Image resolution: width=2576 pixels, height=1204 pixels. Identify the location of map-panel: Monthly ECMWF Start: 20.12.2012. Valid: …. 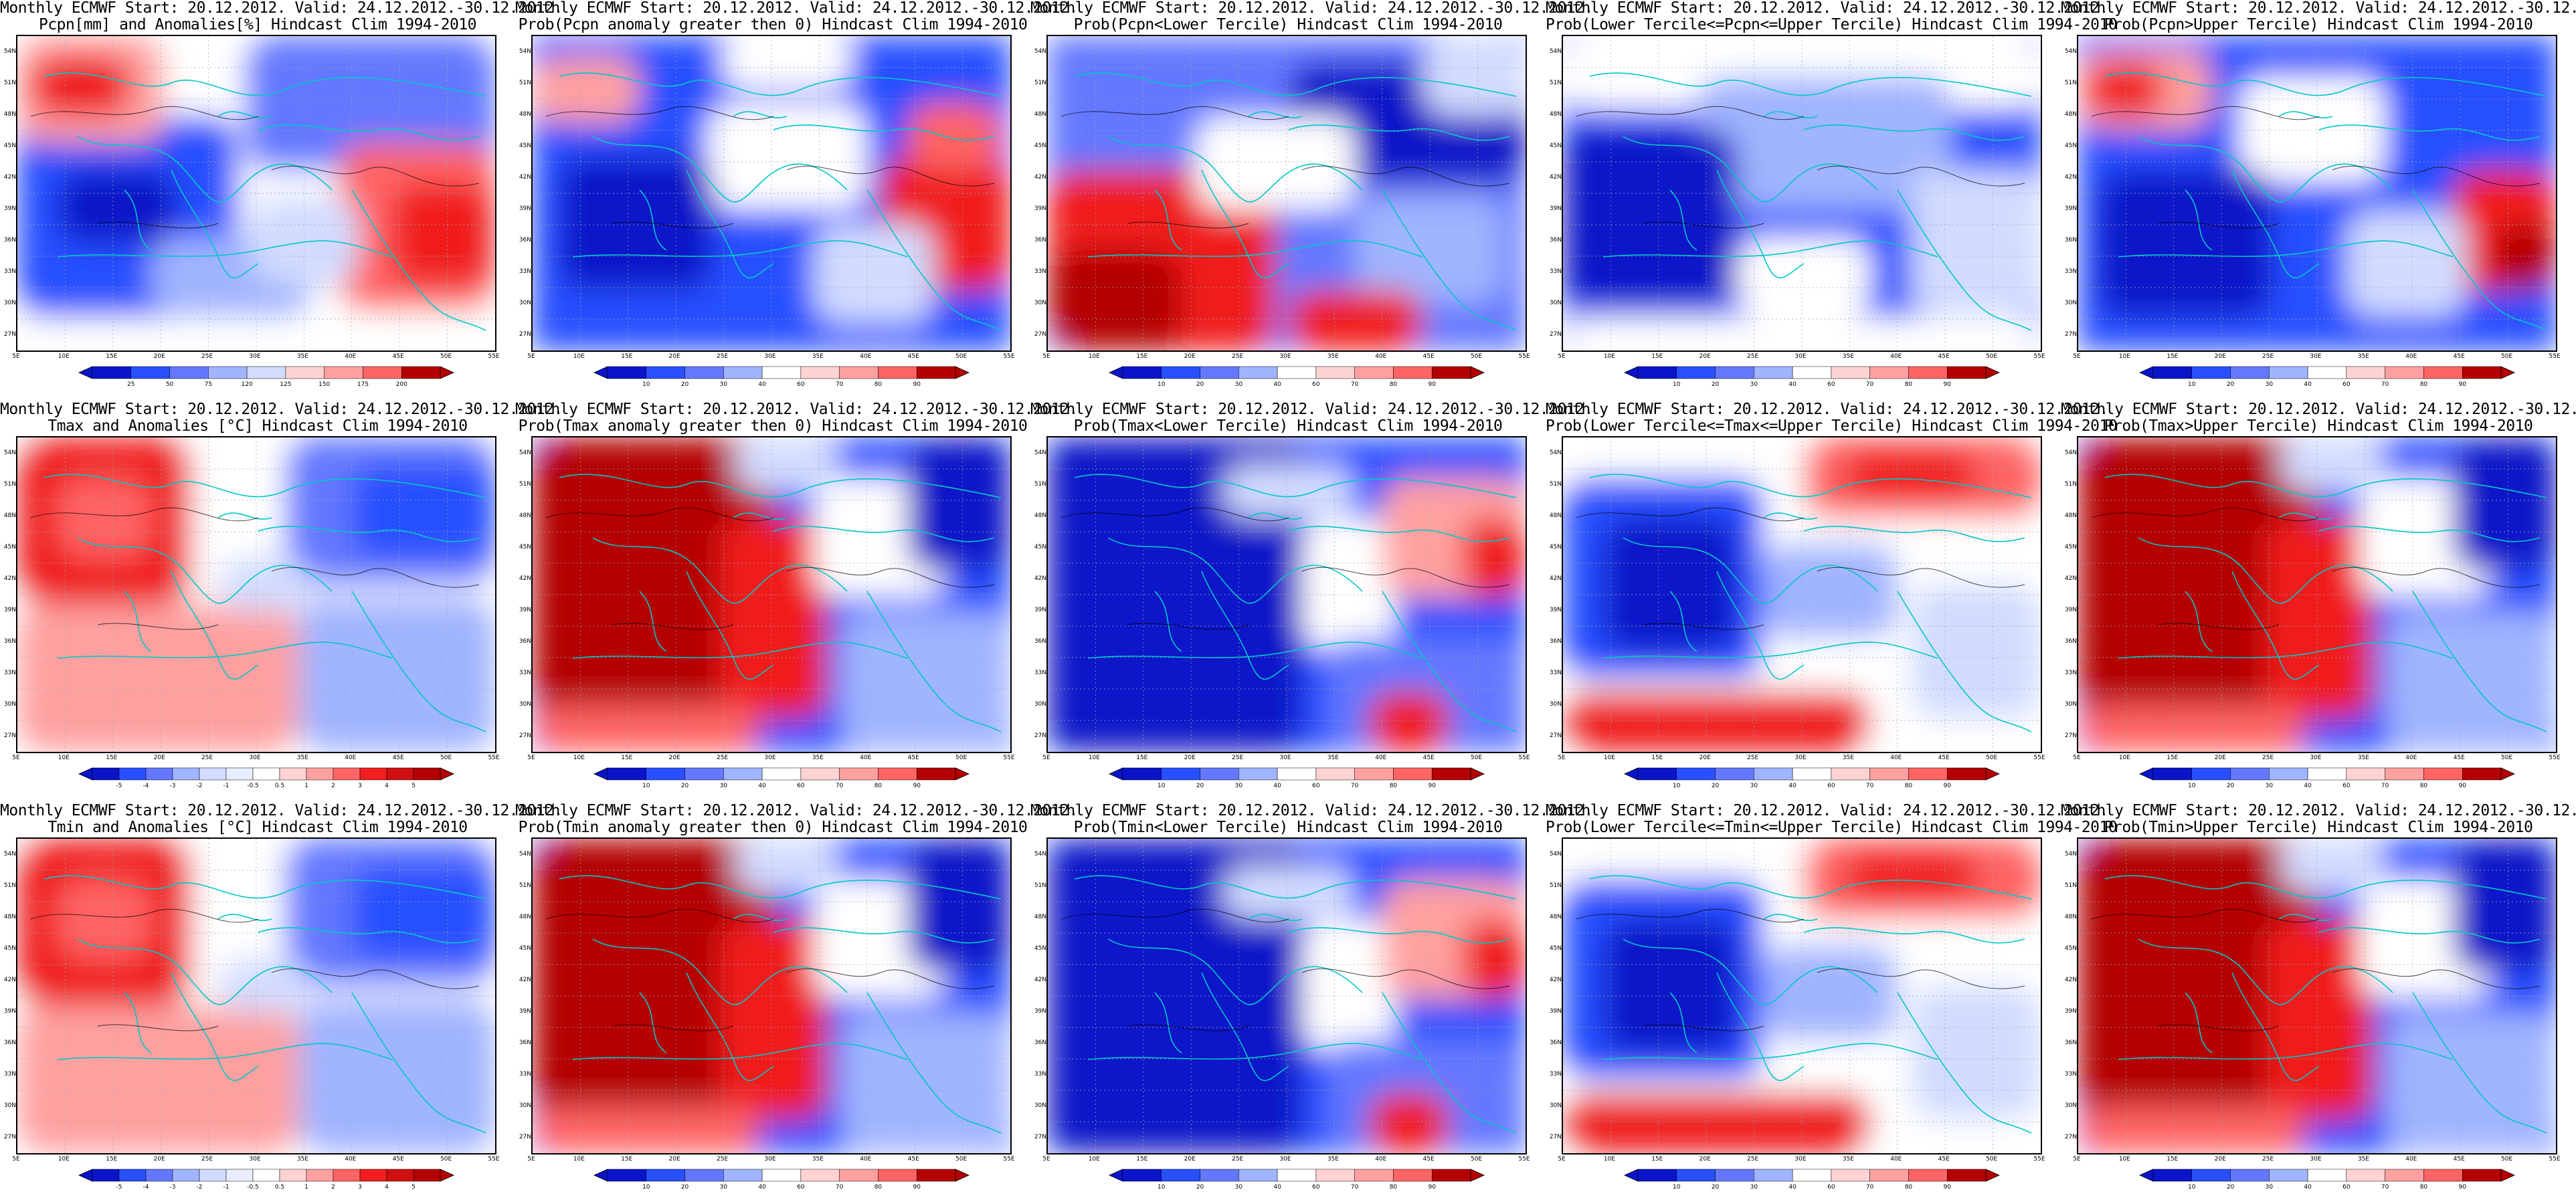
(1832, 1003).